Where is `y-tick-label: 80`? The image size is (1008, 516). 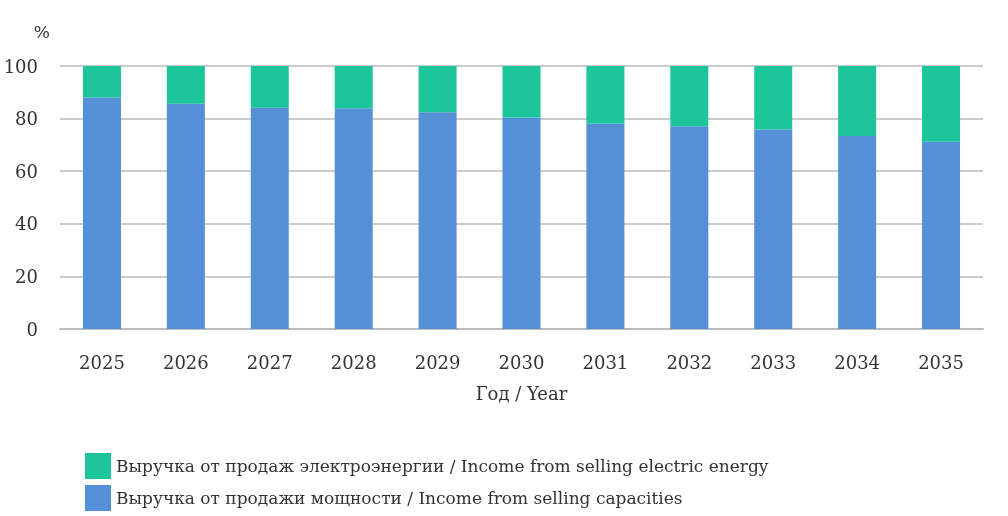 y-tick-label: 80 is located at coordinates (26, 119).